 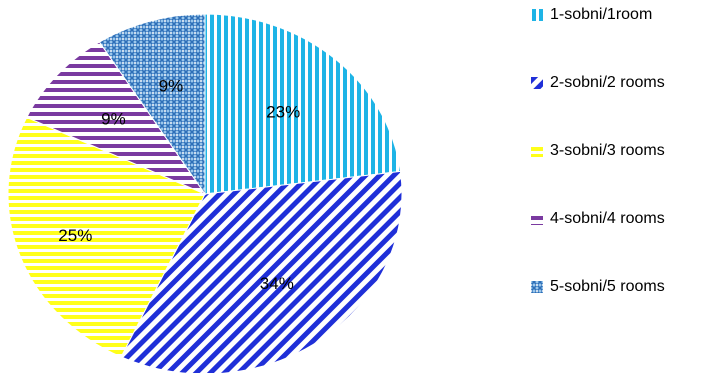 What do you see at coordinates (283, 111) in the screenshot?
I see `slice-label-1: 23%` at bounding box center [283, 111].